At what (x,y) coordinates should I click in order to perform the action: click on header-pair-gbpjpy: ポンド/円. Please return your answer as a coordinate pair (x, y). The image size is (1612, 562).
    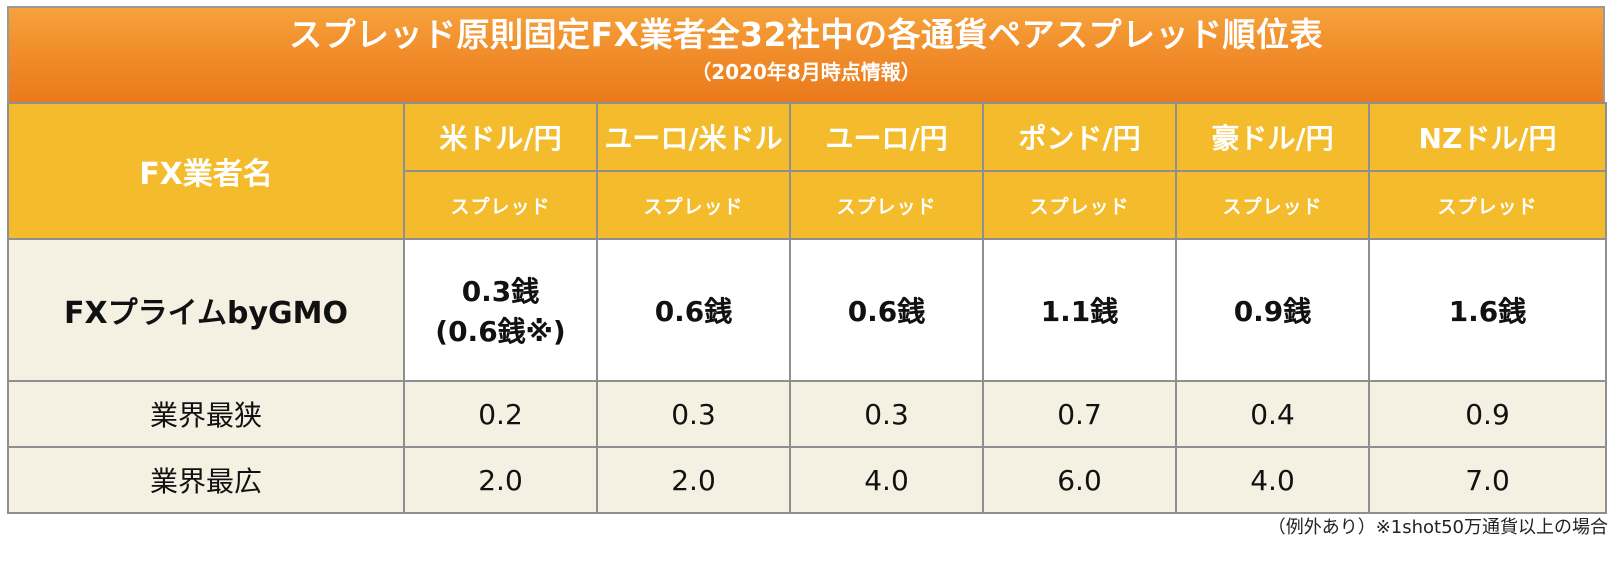
    Looking at the image, I should click on (1079, 137).